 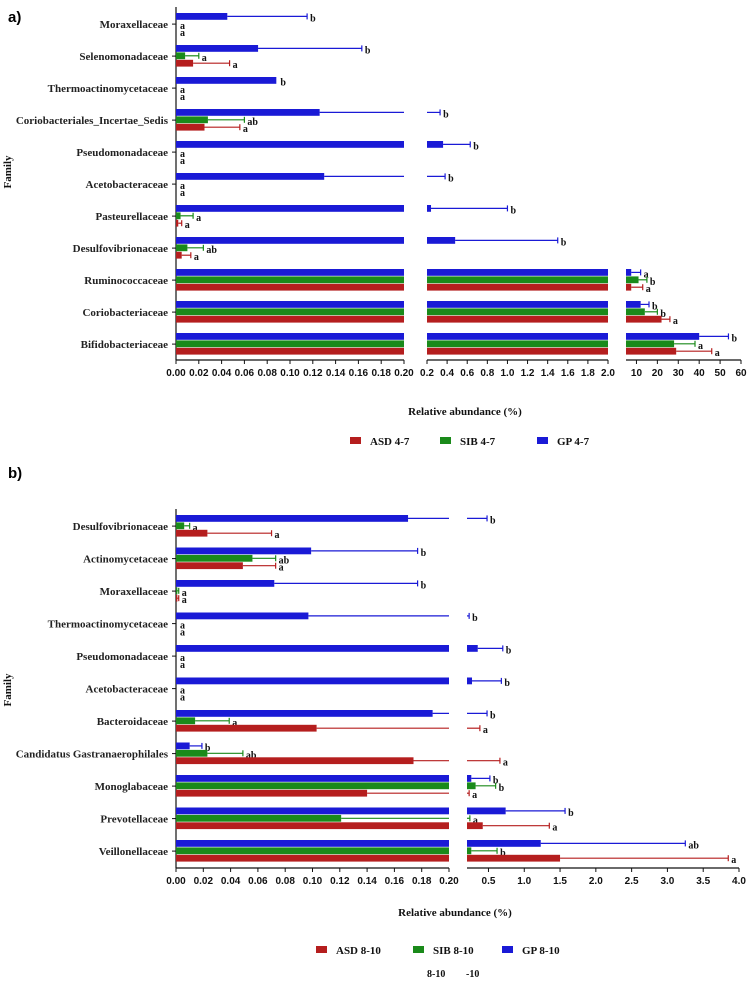 I want to click on pa-bar-gp-10-seg1, so click(x=517, y=336).